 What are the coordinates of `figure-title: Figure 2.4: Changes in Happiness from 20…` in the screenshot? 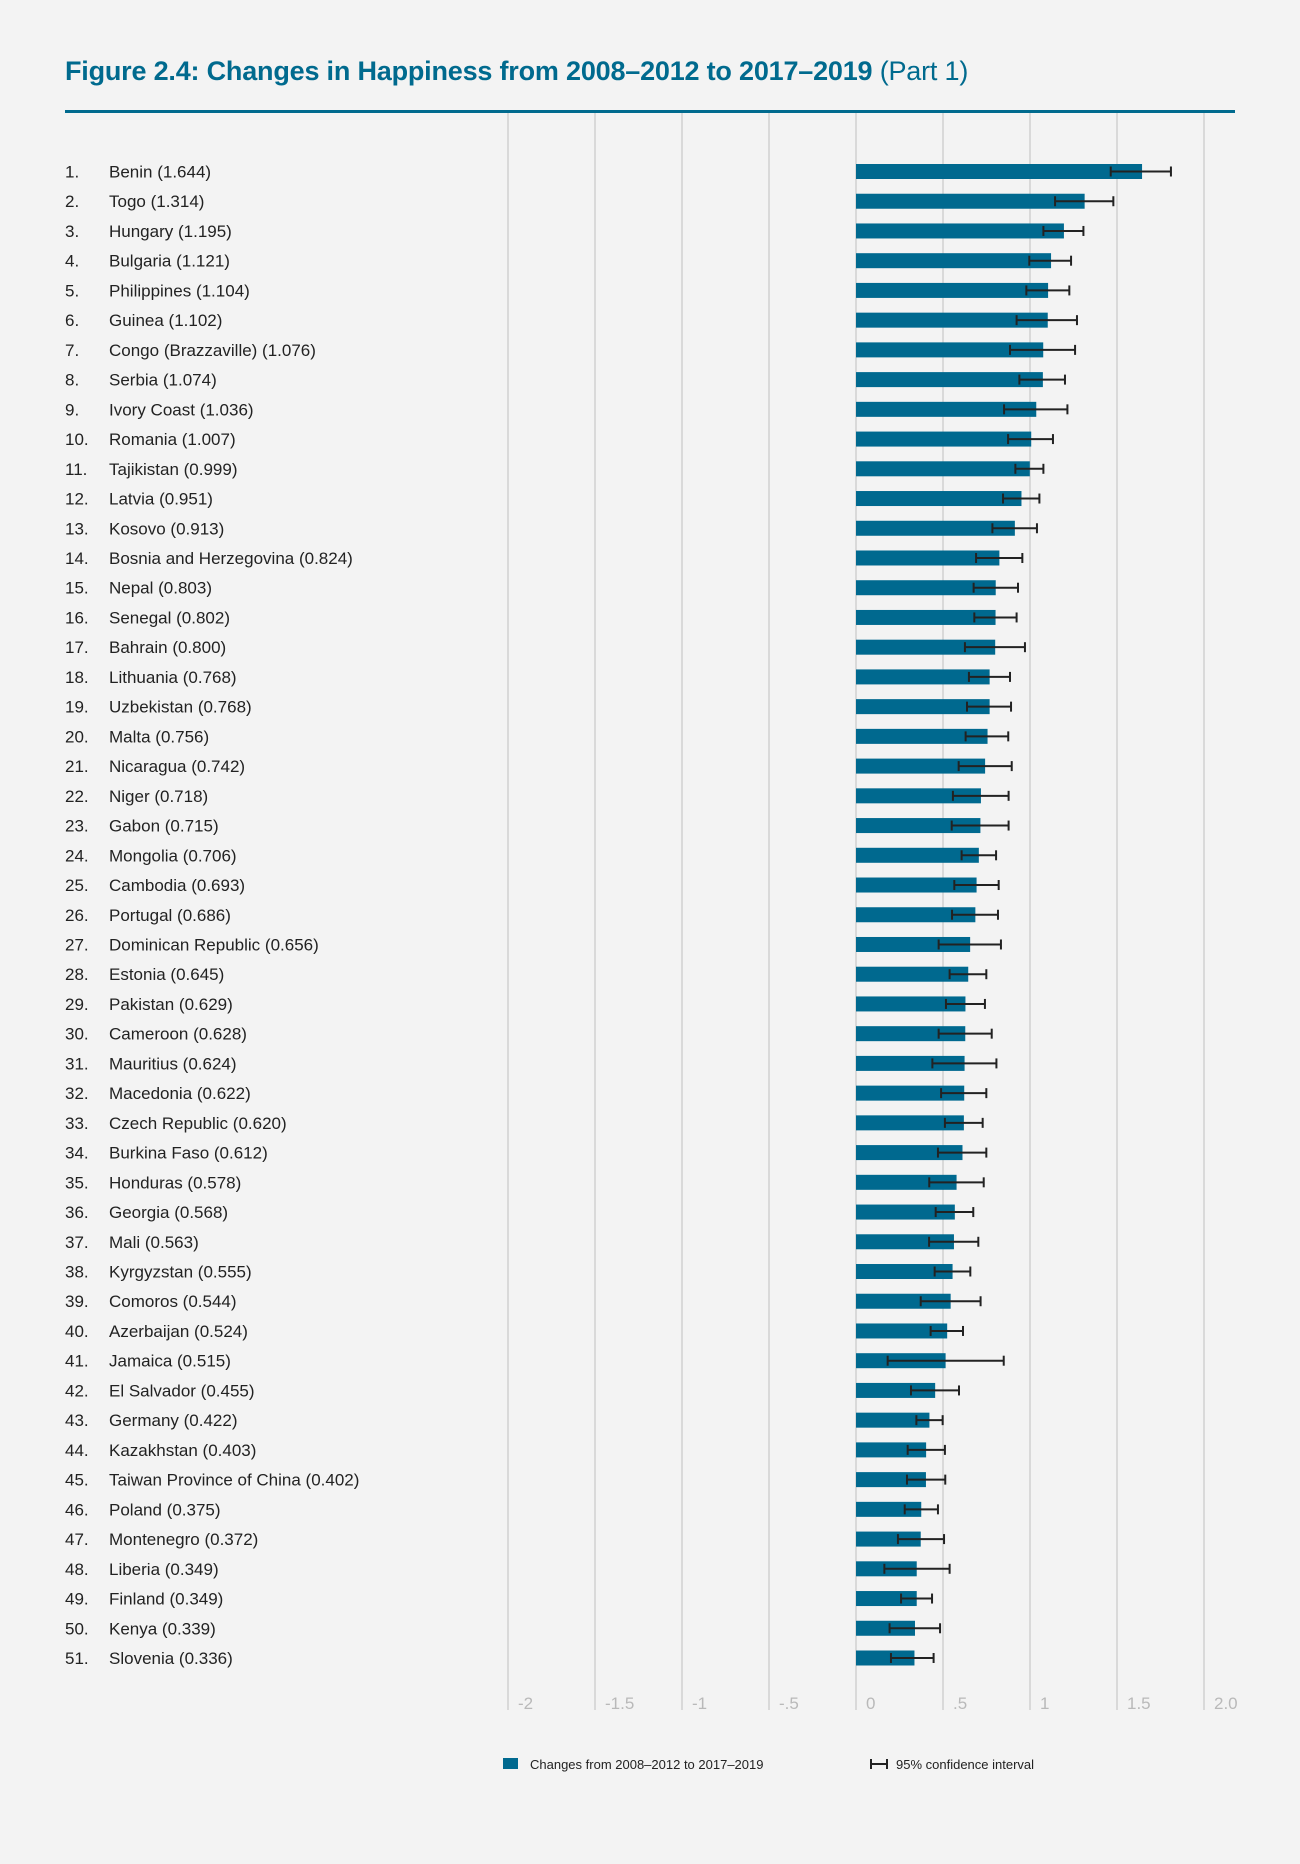 It's located at (516, 71).